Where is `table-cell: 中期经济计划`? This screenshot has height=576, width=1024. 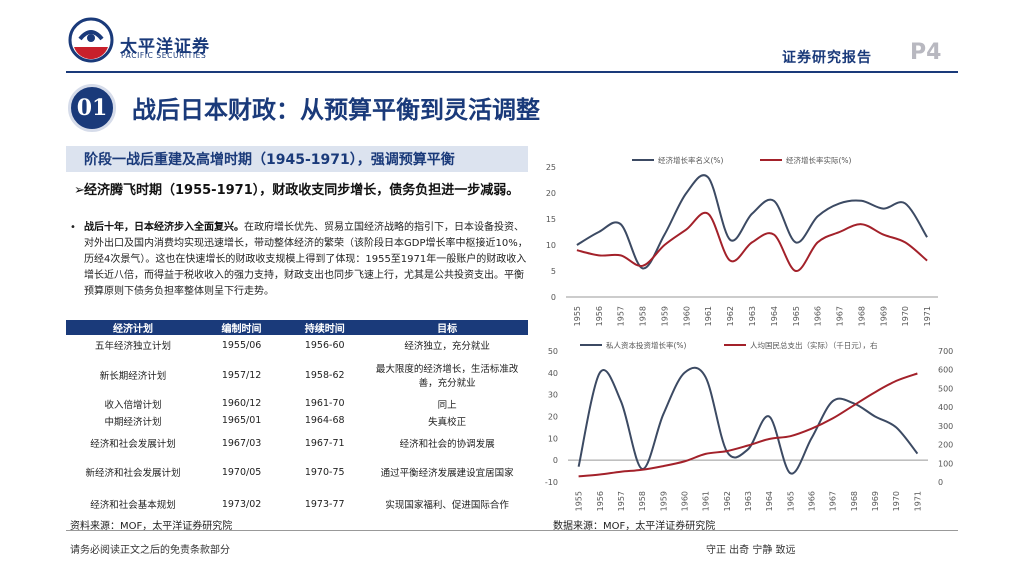 table-cell: 中期经济计划 is located at coordinates (133, 422).